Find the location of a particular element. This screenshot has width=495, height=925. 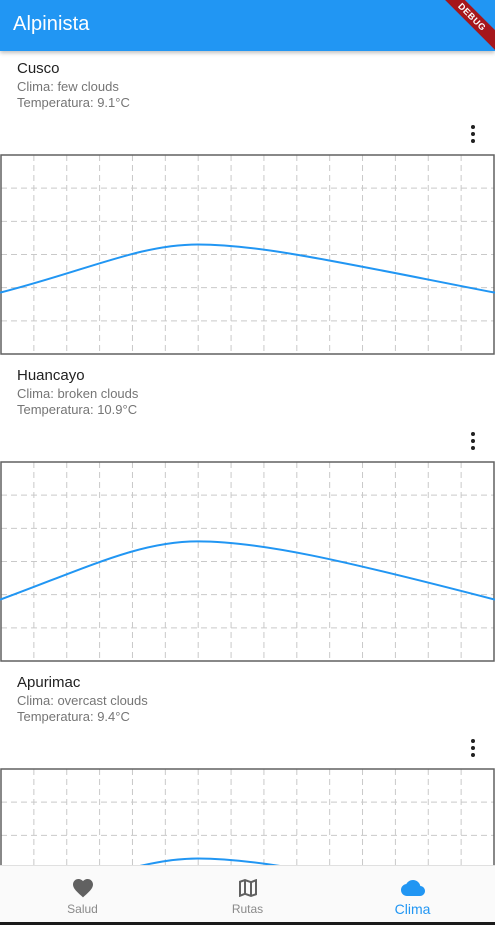

city-weather: Clima: overcast clouds is located at coordinates (82, 700).